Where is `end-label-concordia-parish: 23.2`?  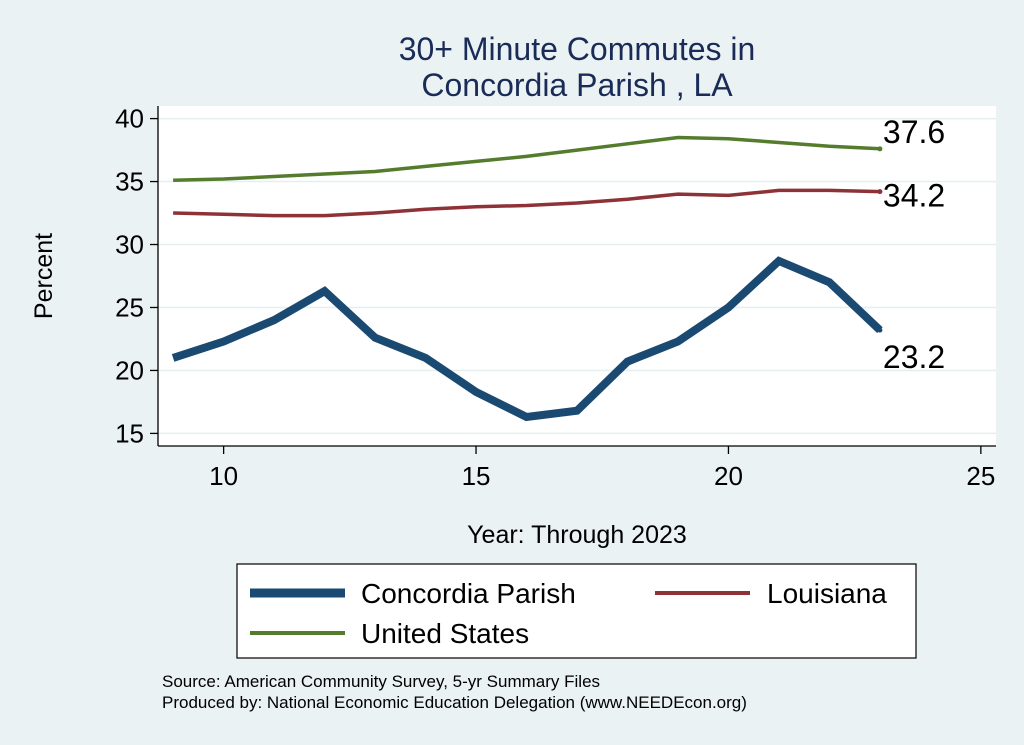 end-label-concordia-parish: 23.2 is located at coordinates (914, 357).